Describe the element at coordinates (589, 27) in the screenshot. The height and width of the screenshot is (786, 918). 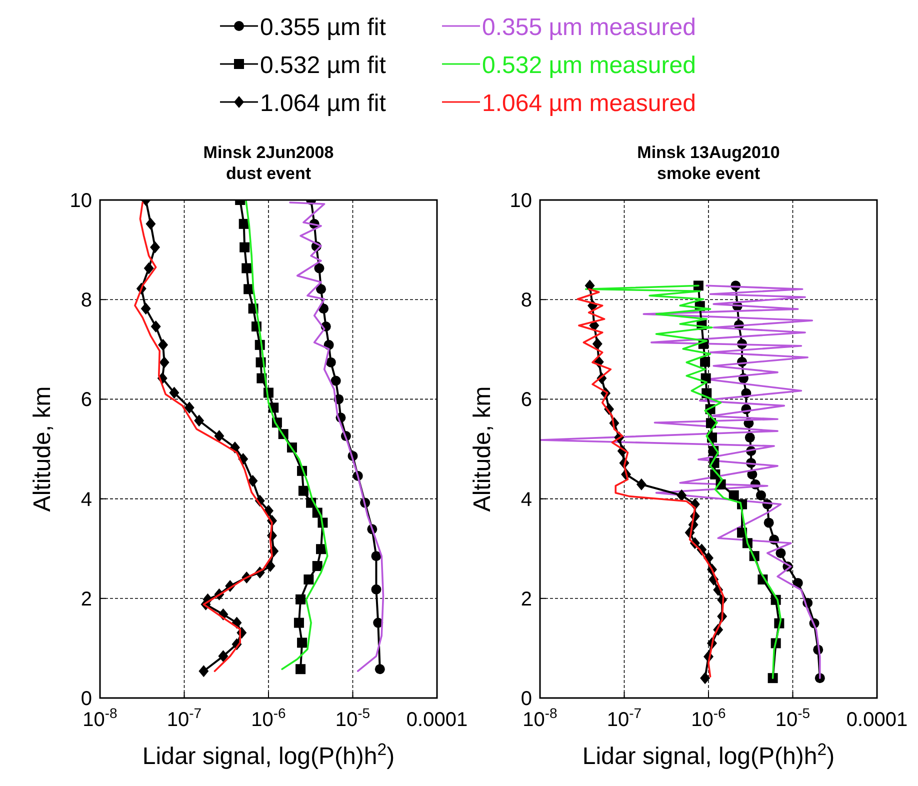
I see `legend-label: 0.355 µm measured` at that location.